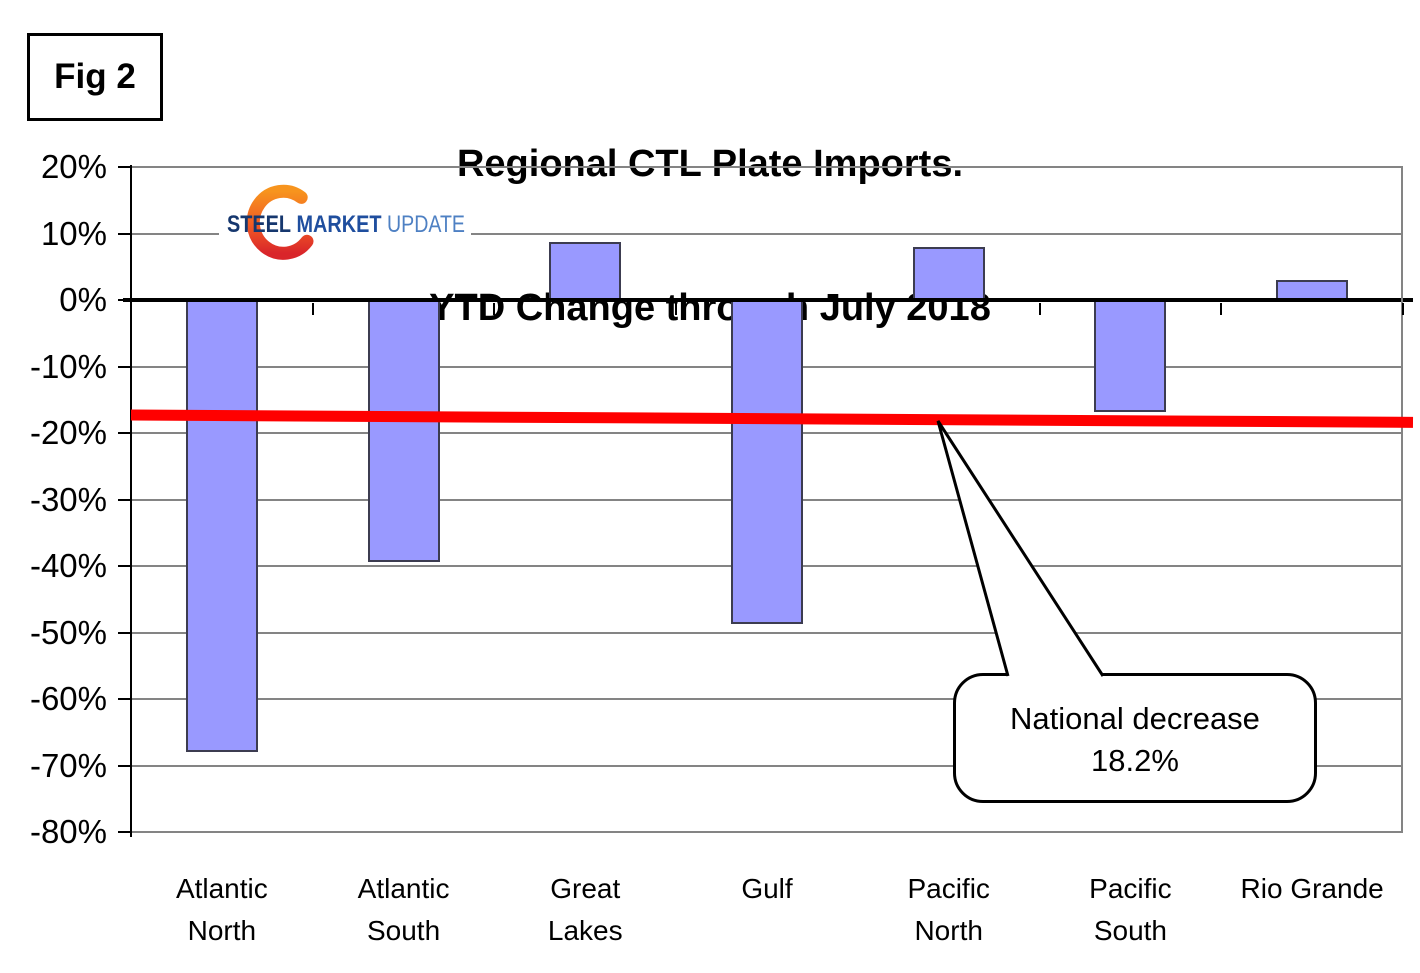 Image resolution: width=1420 pixels, height=973 pixels. What do you see at coordinates (124, 632) in the screenshot?
I see `y-tick--50pct` at bounding box center [124, 632].